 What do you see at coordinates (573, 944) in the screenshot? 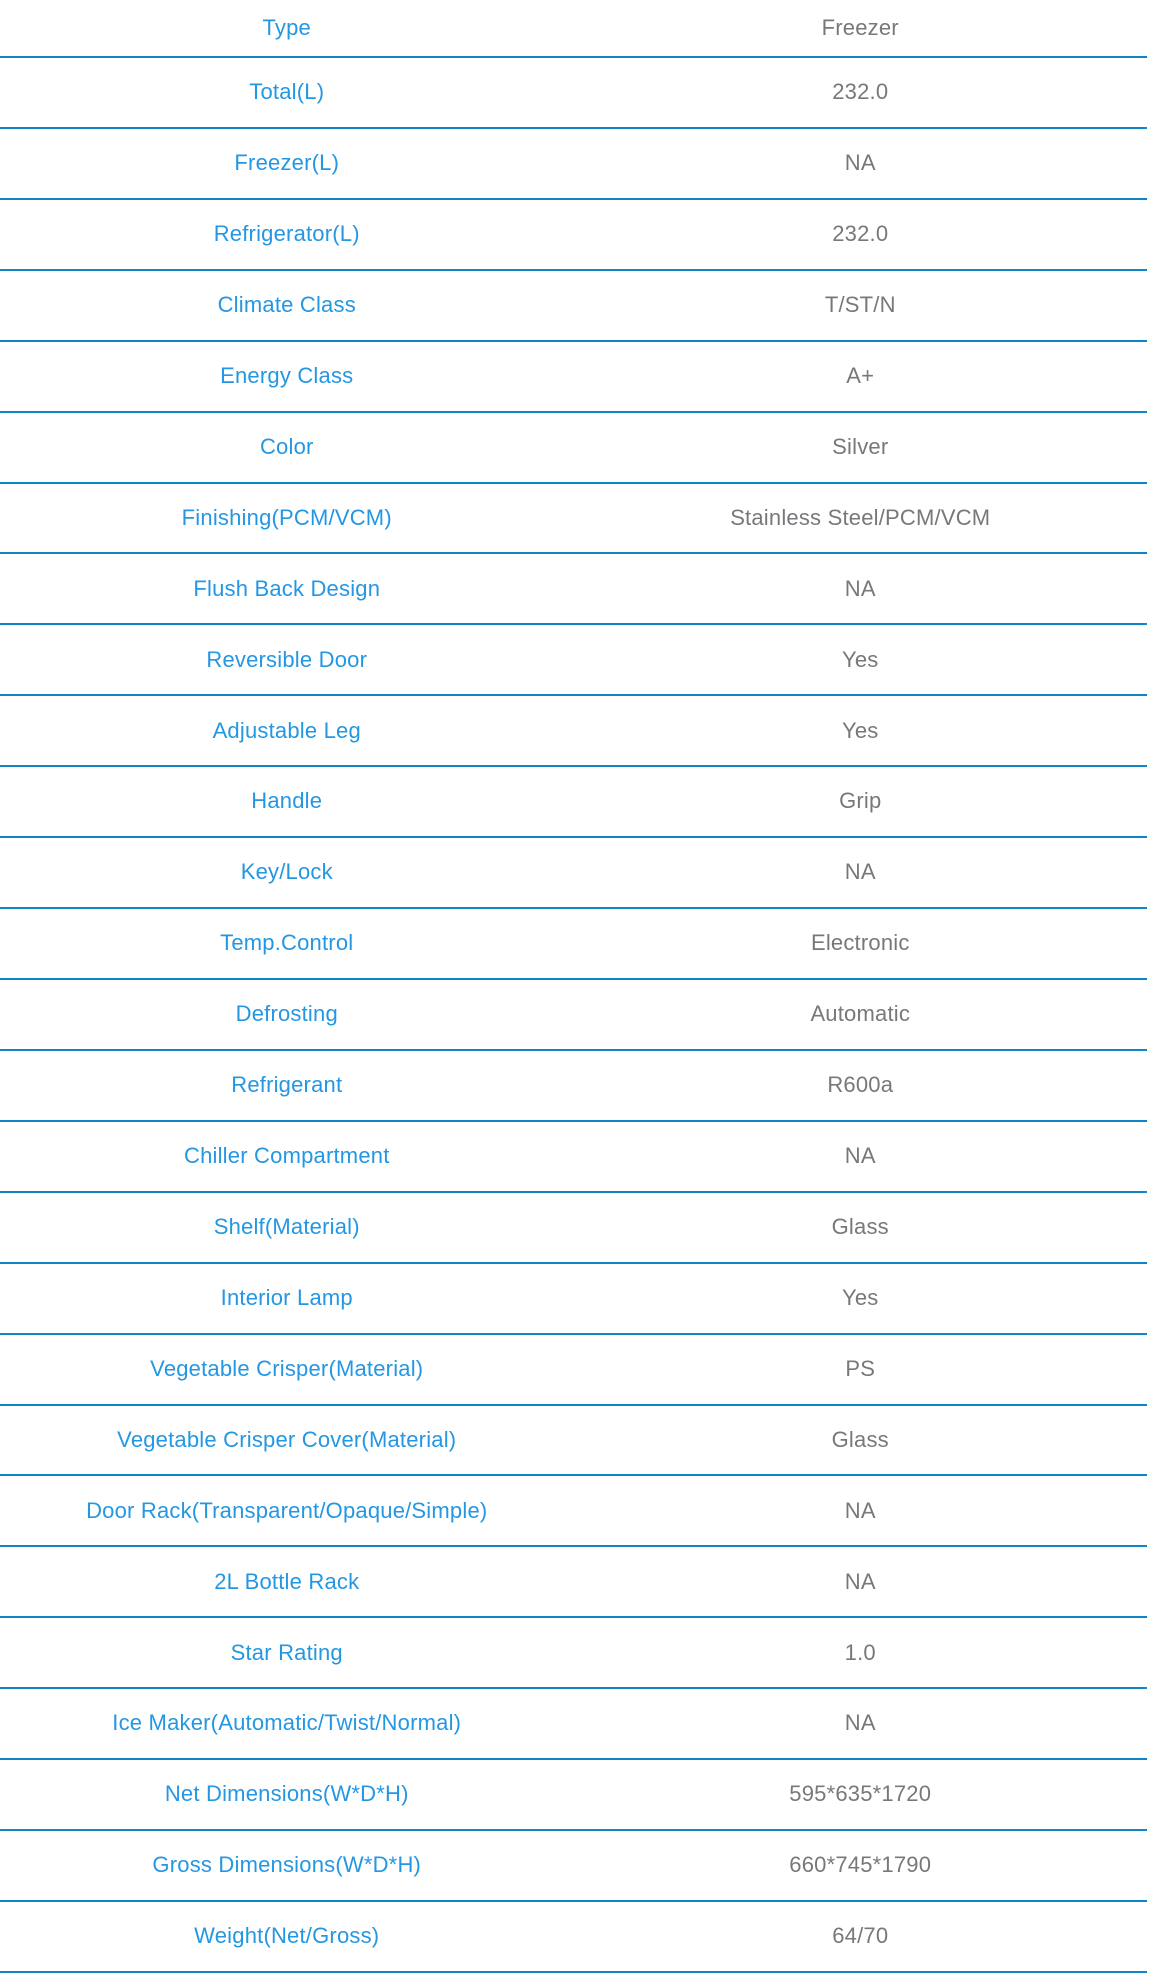
I see `spec-row: Temp.Control Electronic` at bounding box center [573, 944].